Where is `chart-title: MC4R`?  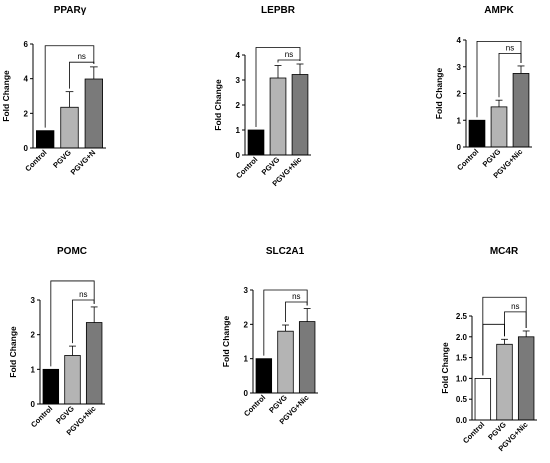 chart-title: MC4R is located at coordinates (504, 251).